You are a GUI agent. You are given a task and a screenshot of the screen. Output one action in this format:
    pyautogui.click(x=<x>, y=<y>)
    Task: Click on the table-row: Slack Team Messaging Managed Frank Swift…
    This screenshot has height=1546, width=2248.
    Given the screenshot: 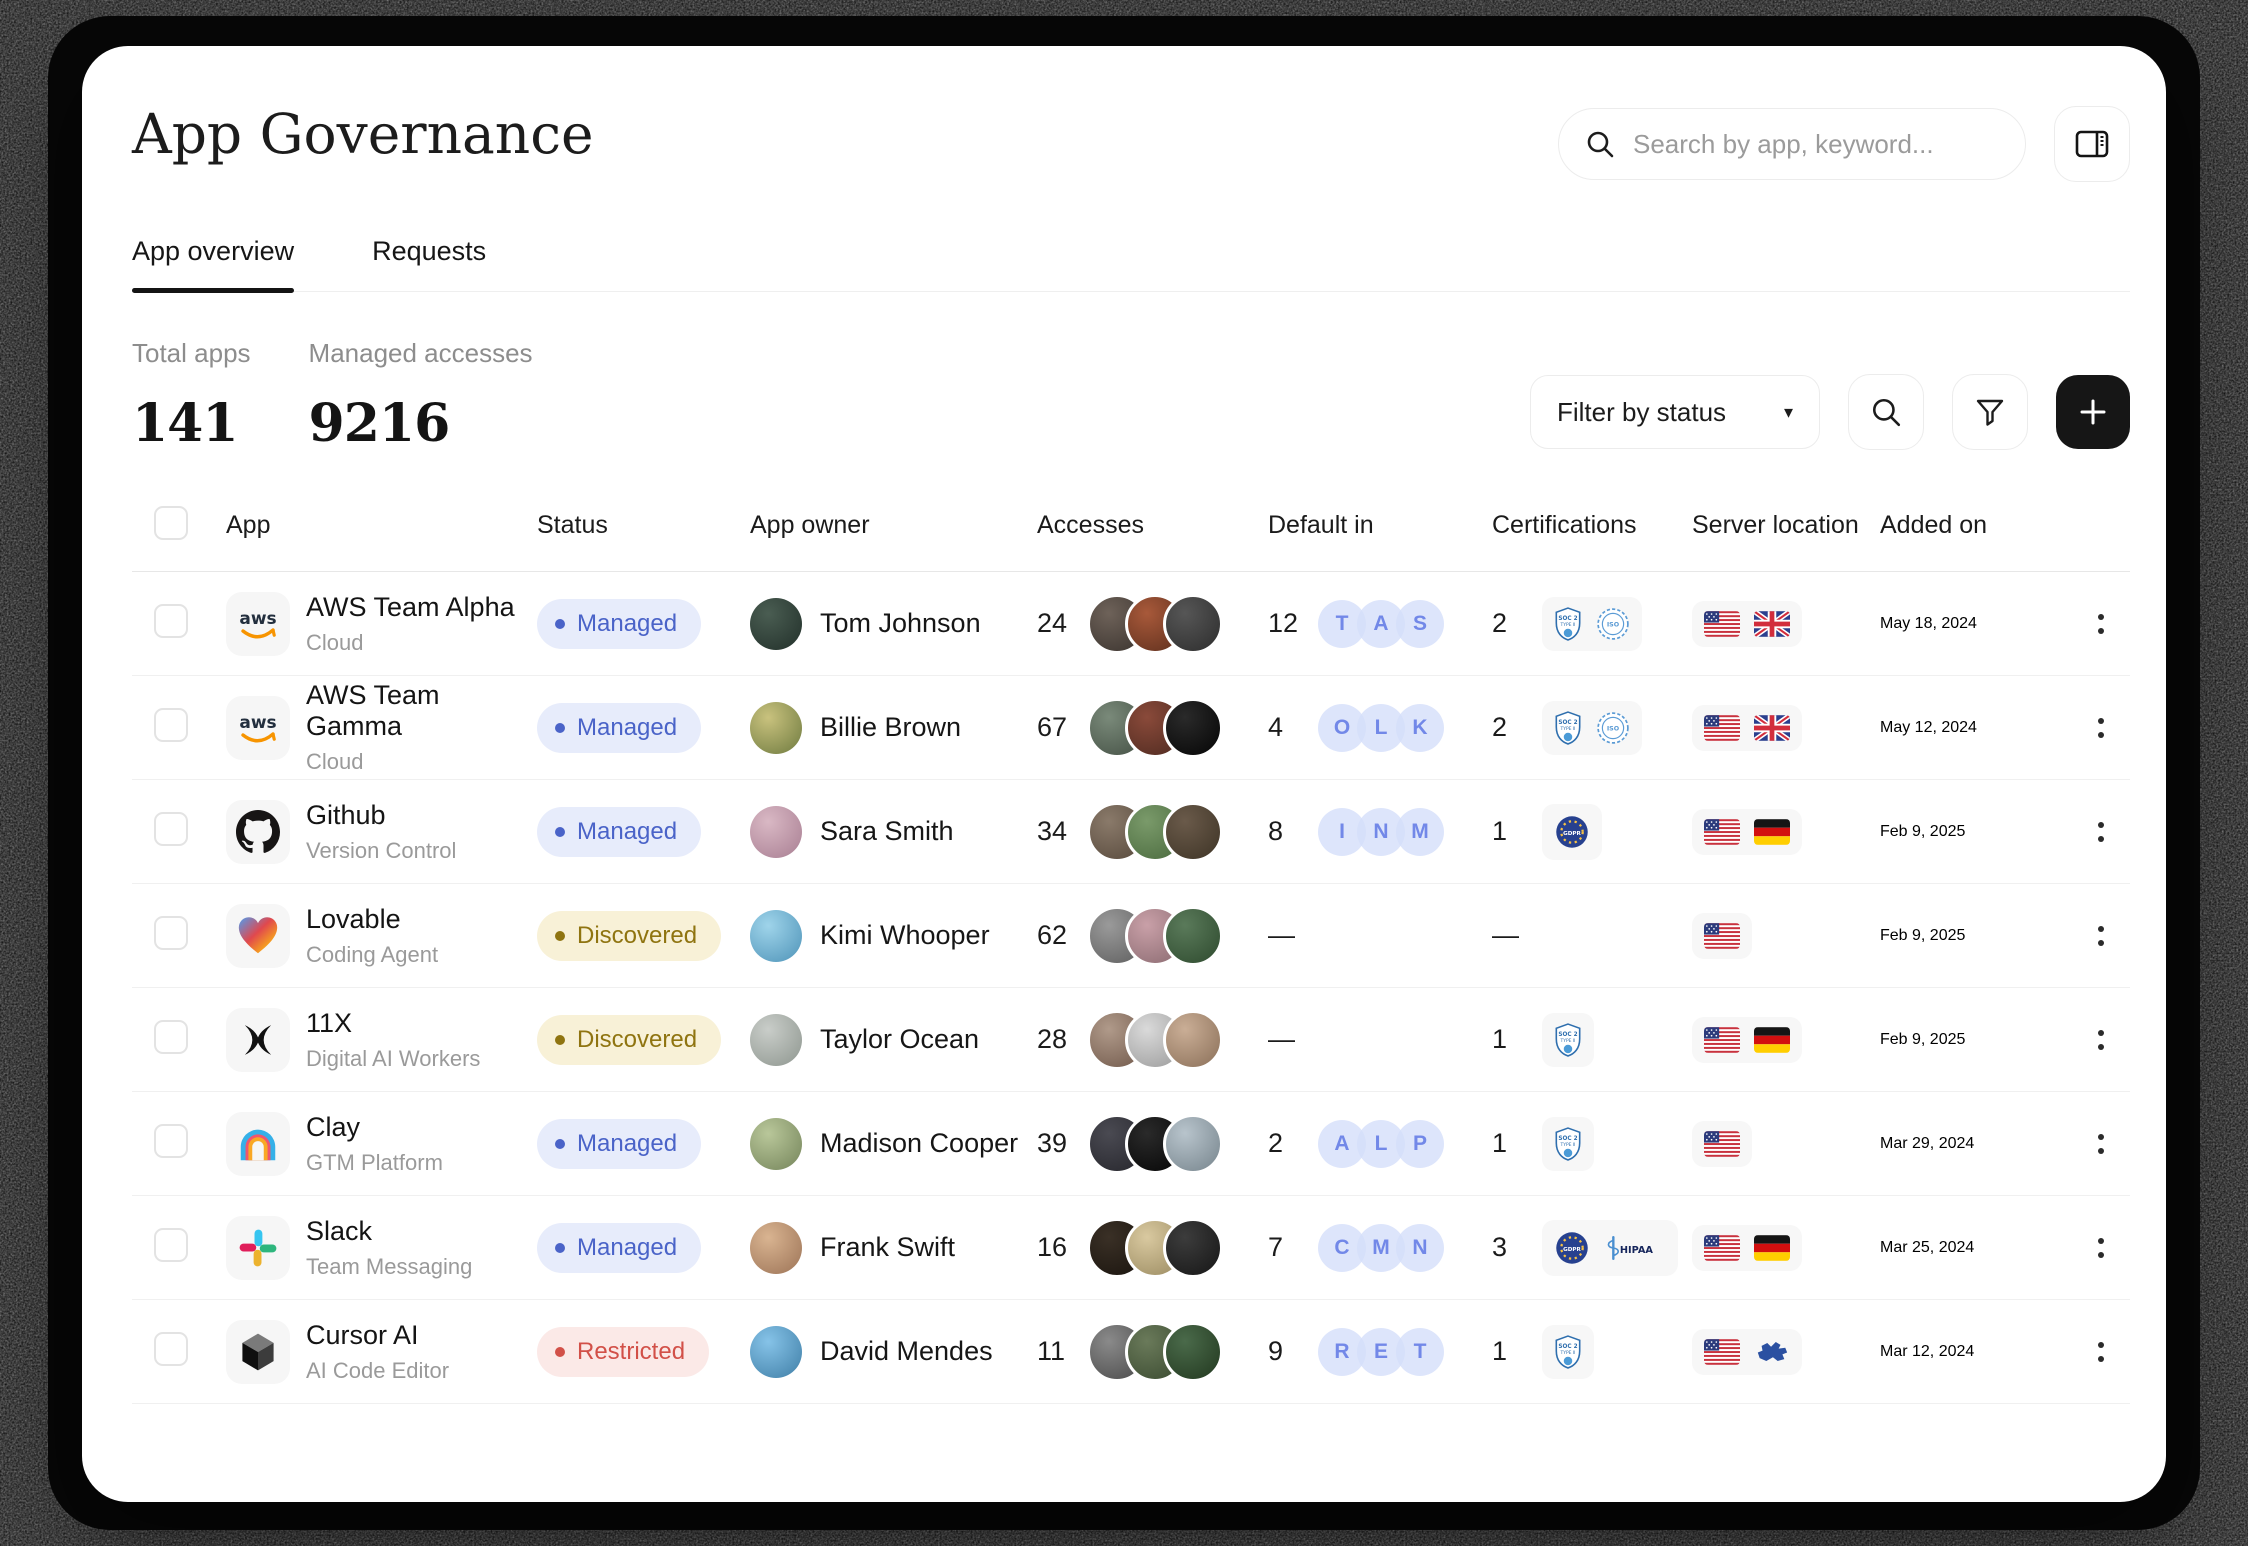 What is the action you would take?
    pyautogui.click(x=1131, y=1248)
    